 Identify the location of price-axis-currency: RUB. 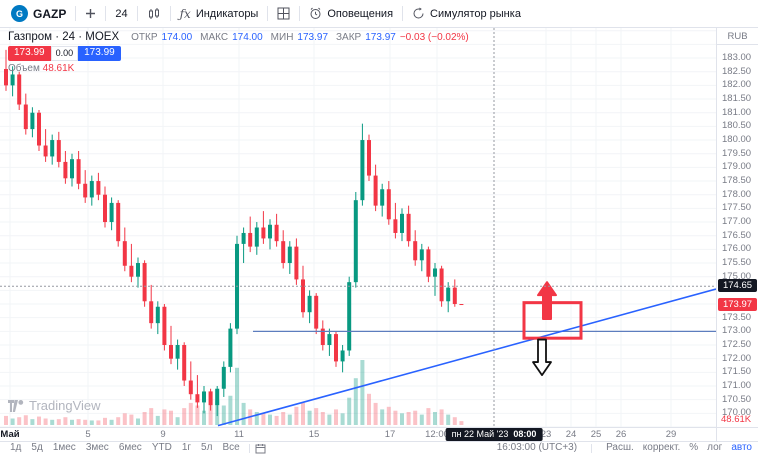
(737, 36).